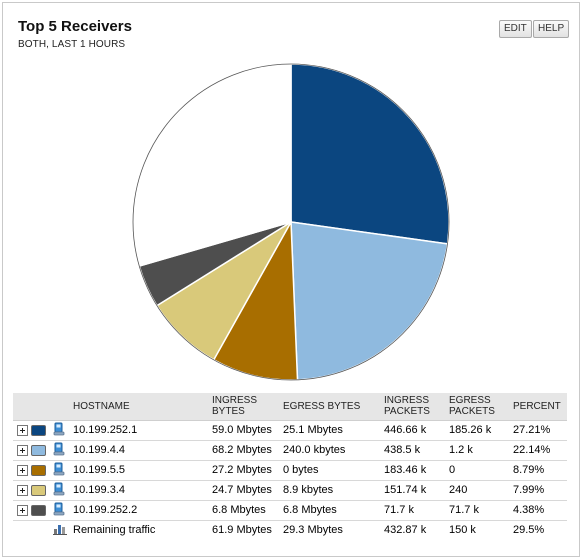 This screenshot has height=559, width=582. Describe the element at coordinates (515, 29) in the screenshot. I see `edit-button: EDIT` at that location.